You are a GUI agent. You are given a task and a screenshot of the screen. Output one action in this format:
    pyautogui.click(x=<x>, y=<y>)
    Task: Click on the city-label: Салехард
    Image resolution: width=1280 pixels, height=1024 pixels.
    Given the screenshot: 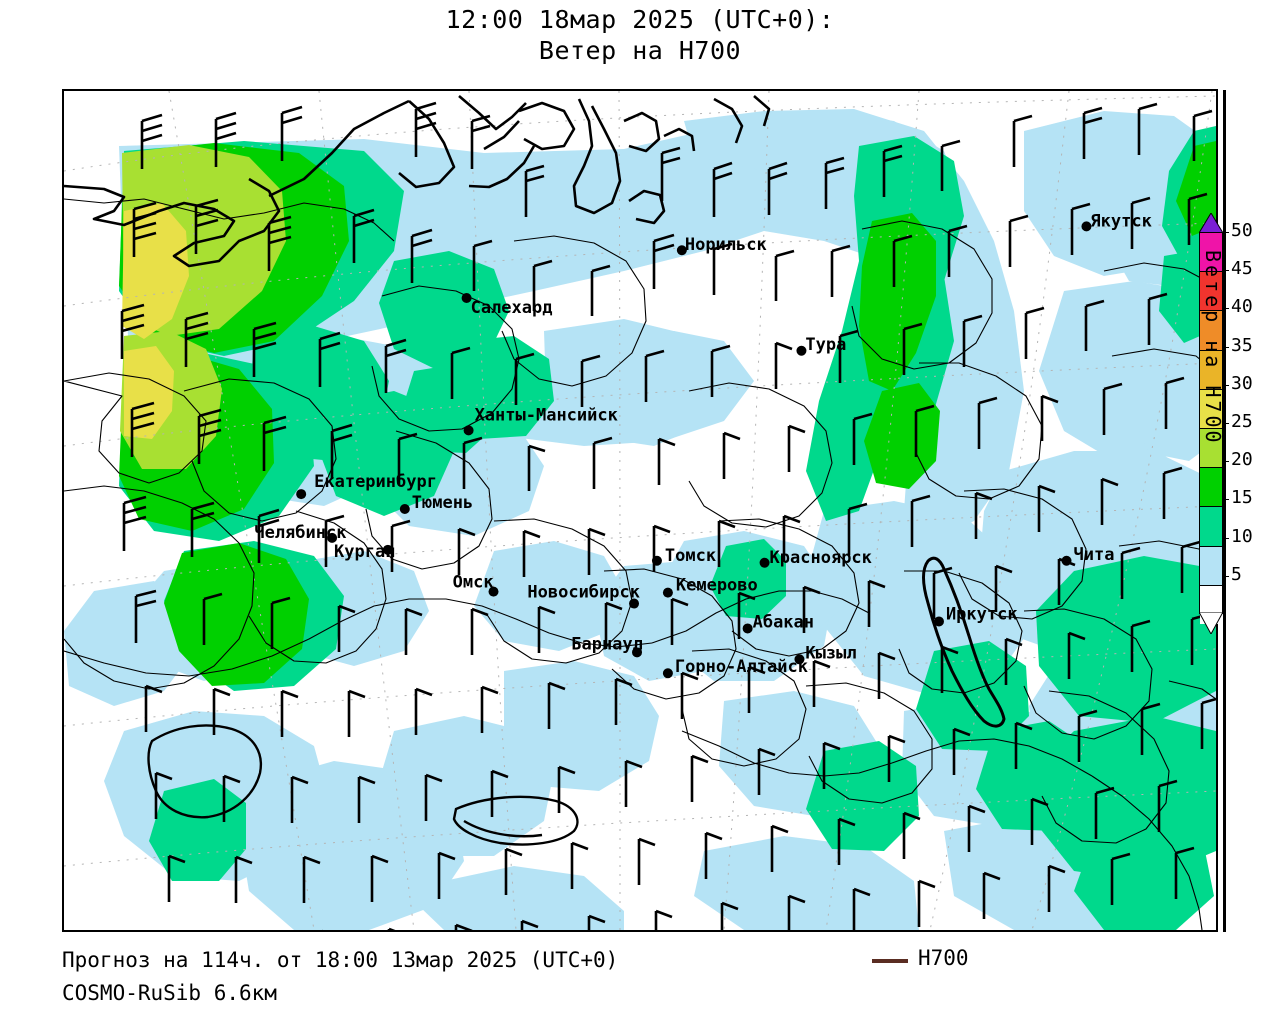 What is the action you would take?
    pyautogui.click(x=512, y=308)
    